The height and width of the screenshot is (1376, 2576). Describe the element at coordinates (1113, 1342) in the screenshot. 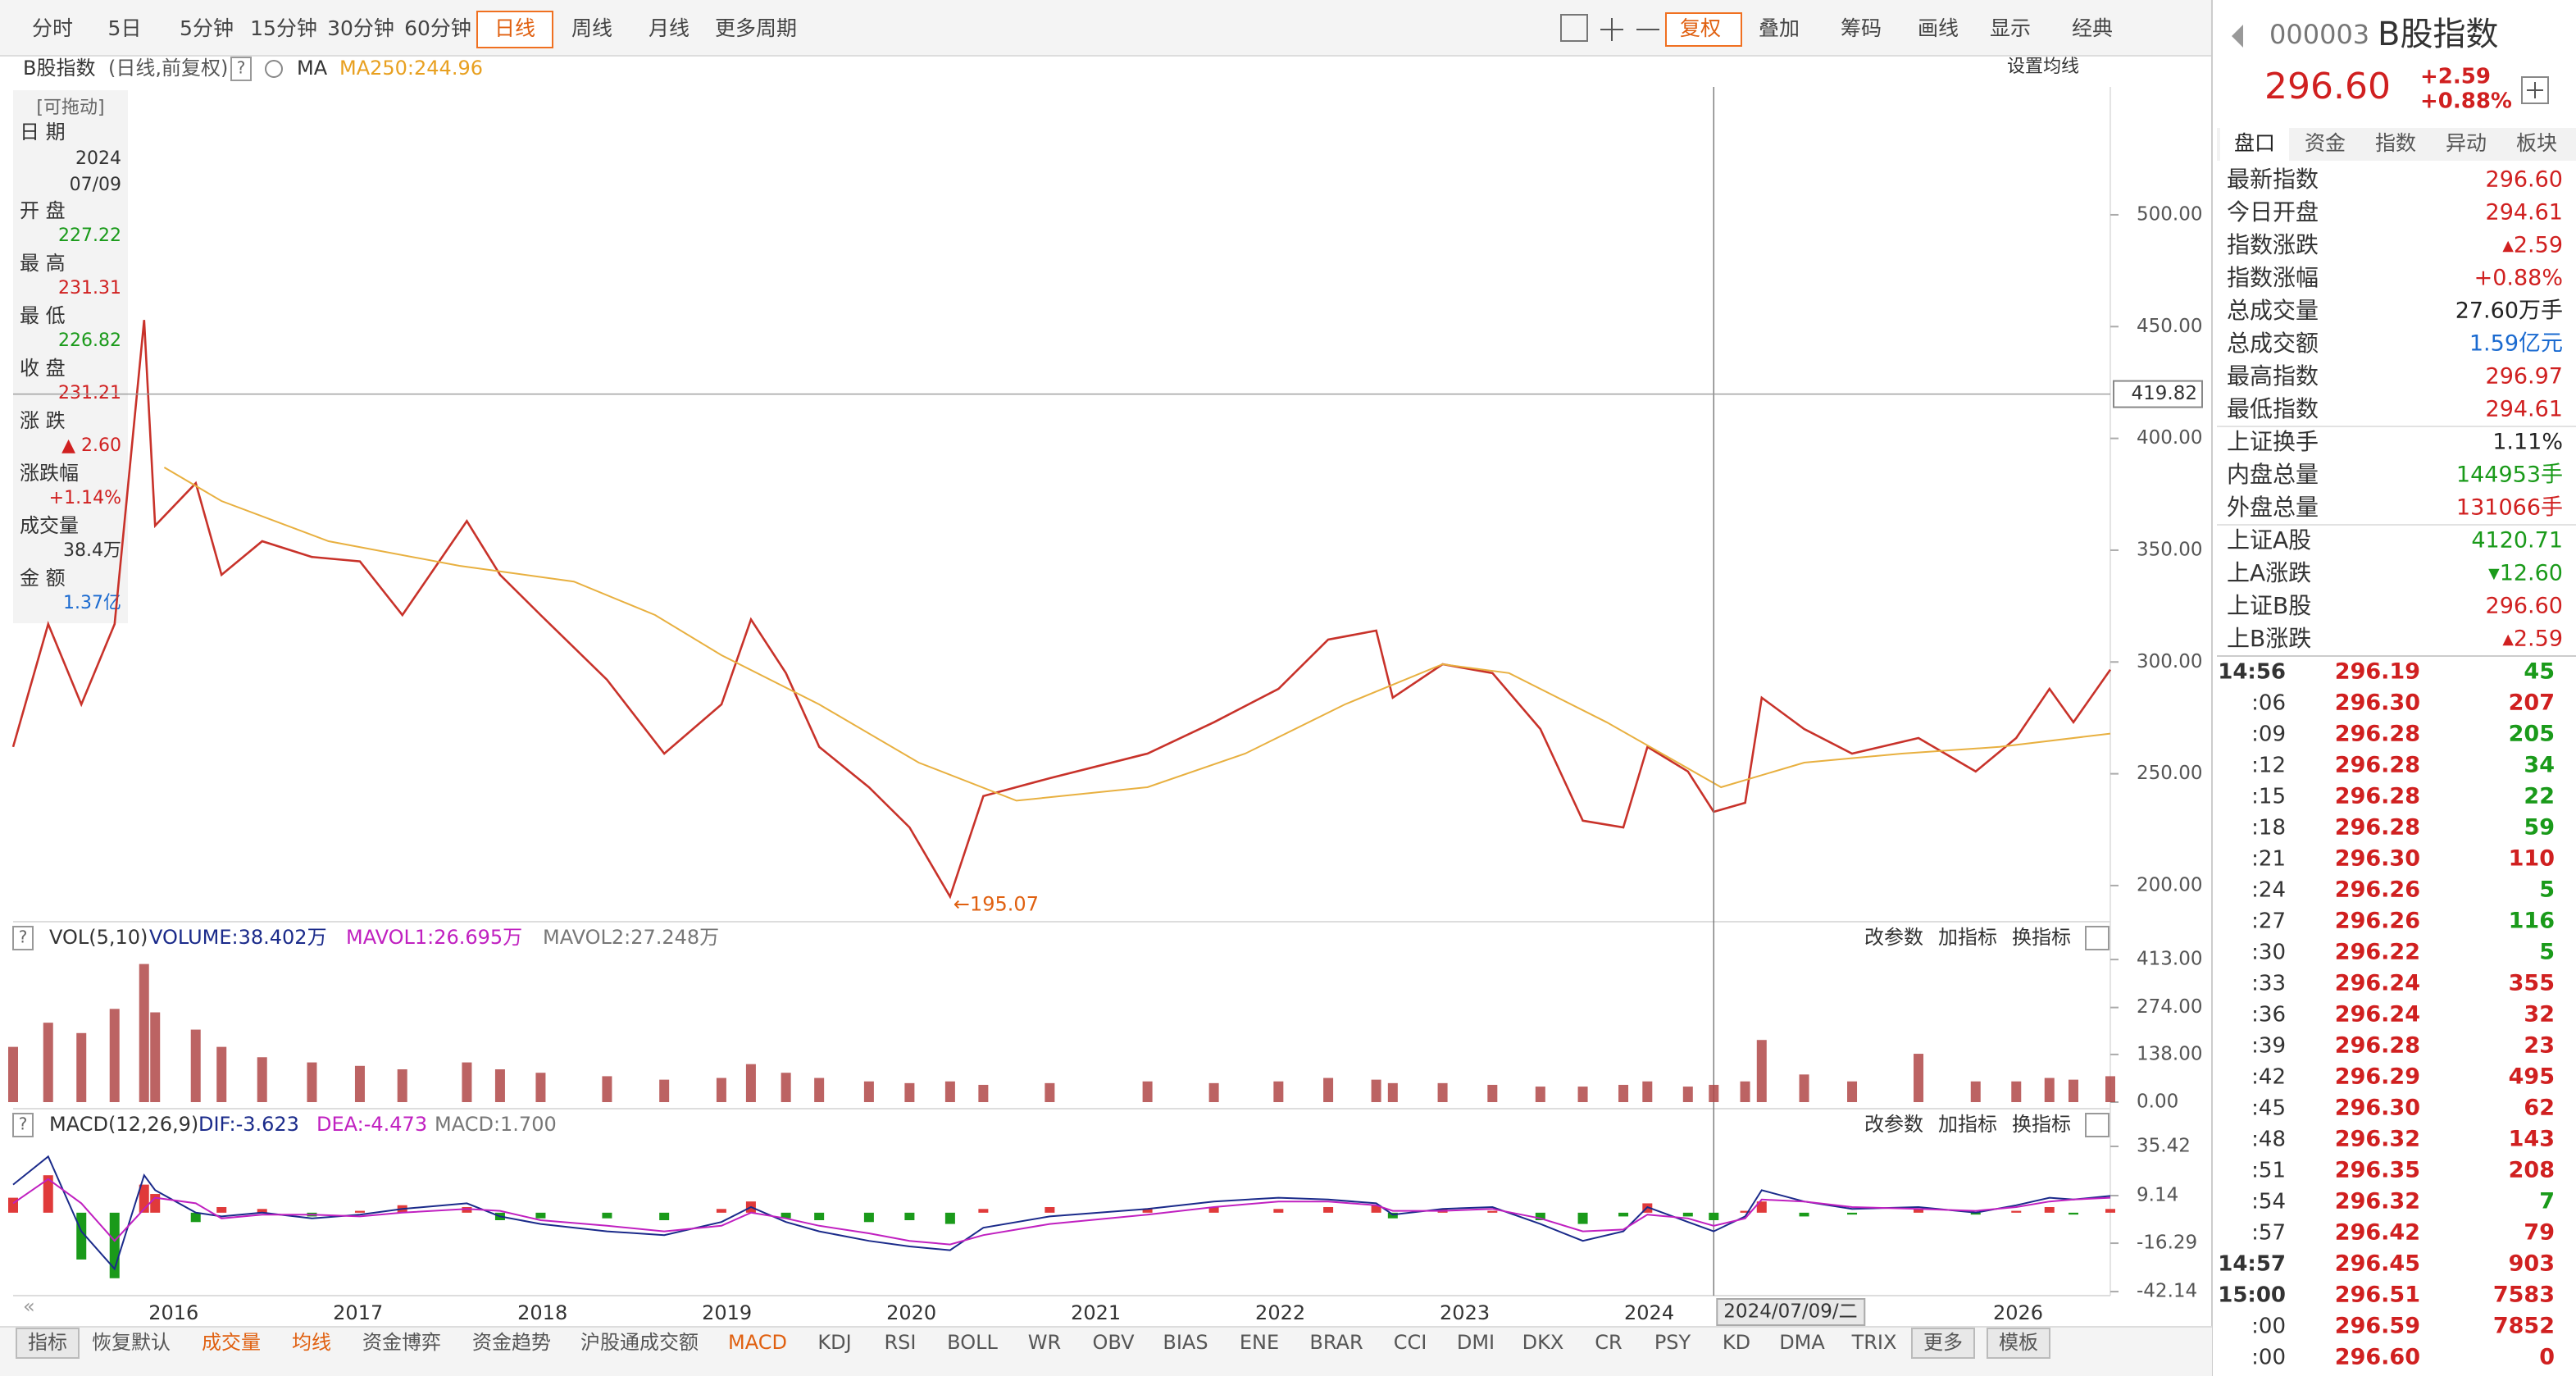

I see `indicator-tab: OBV` at that location.